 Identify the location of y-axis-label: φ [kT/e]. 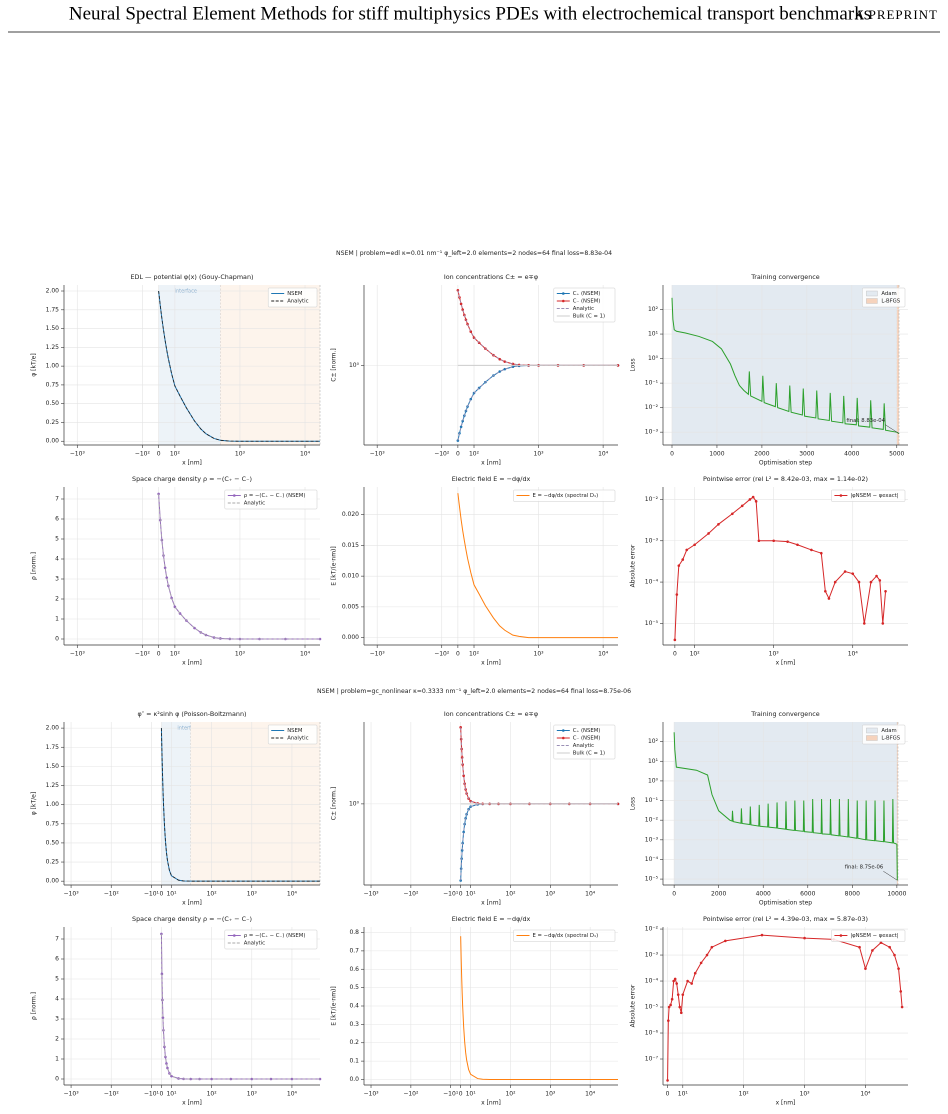
(34, 803).